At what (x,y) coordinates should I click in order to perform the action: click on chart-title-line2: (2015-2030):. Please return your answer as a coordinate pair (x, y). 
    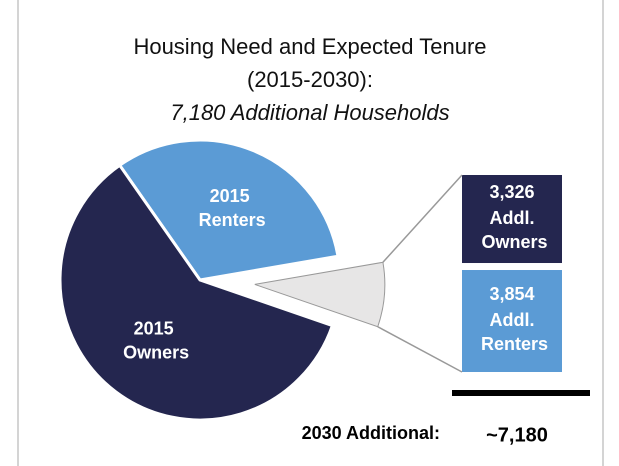
    Looking at the image, I should click on (310, 79).